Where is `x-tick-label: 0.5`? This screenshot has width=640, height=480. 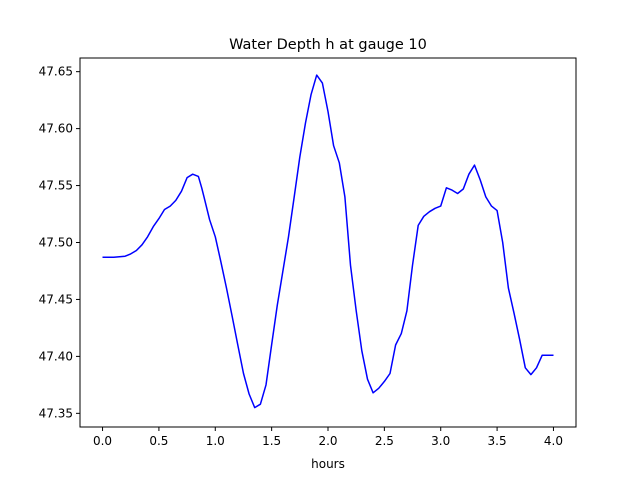 x-tick-label: 0.5 is located at coordinates (158, 441).